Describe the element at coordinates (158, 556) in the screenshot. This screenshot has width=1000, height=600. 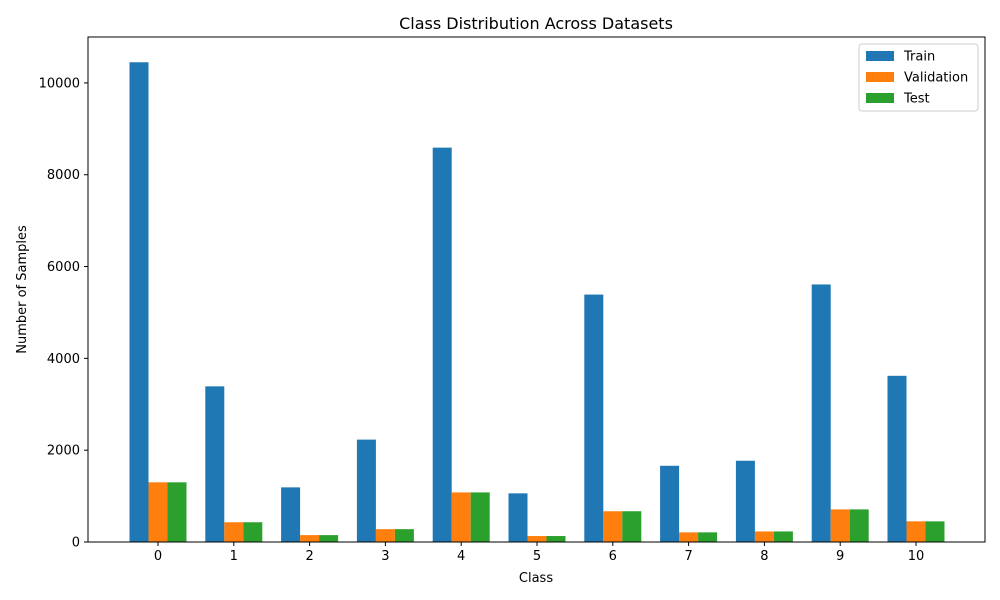
I see `x-tick-label: 0` at that location.